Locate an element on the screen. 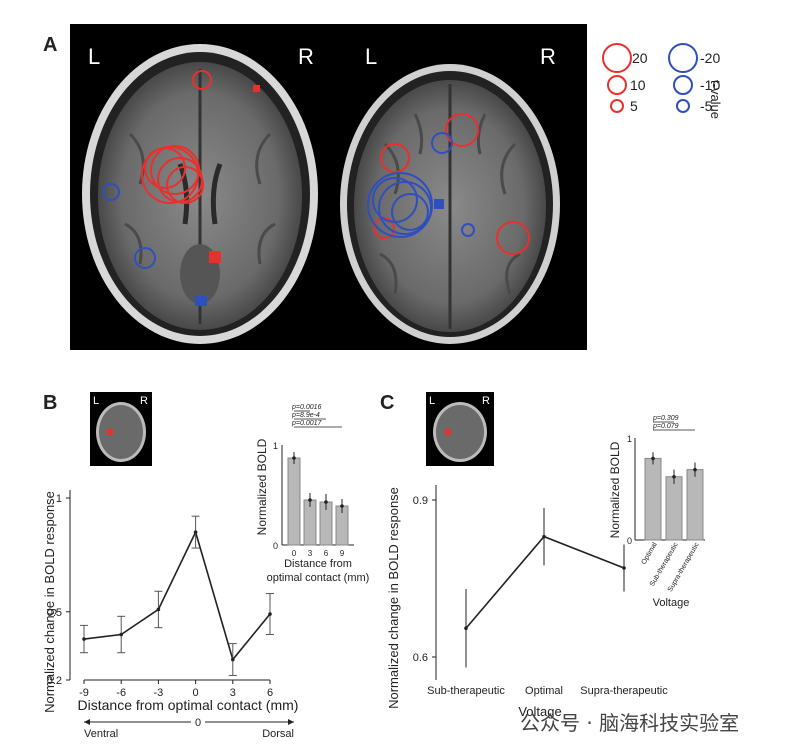 This screenshot has width=800, height=749. t-value-legend is located at coordinates (650, 78).